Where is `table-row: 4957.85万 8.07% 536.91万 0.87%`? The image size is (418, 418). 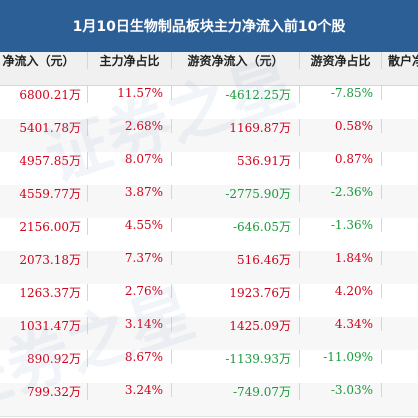
table-row: 4957.85万 8.07% 536.91万 0.87% is located at coordinates (209, 169).